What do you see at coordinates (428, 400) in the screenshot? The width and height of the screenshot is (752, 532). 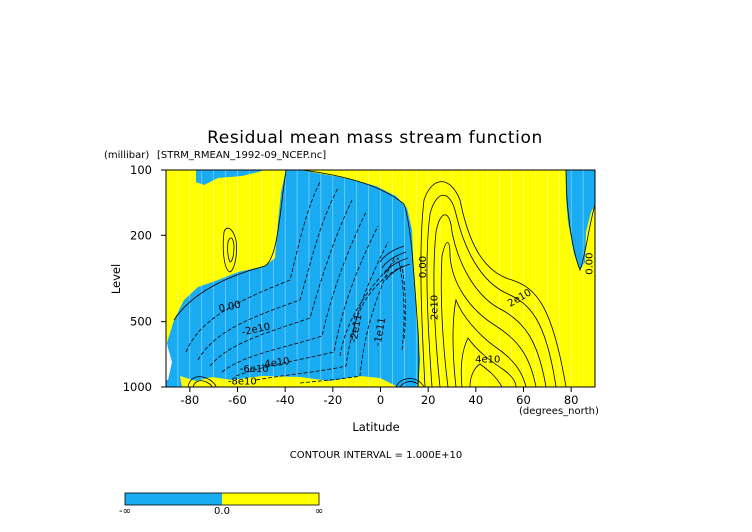 I see `x-tick-label: 20` at bounding box center [428, 400].